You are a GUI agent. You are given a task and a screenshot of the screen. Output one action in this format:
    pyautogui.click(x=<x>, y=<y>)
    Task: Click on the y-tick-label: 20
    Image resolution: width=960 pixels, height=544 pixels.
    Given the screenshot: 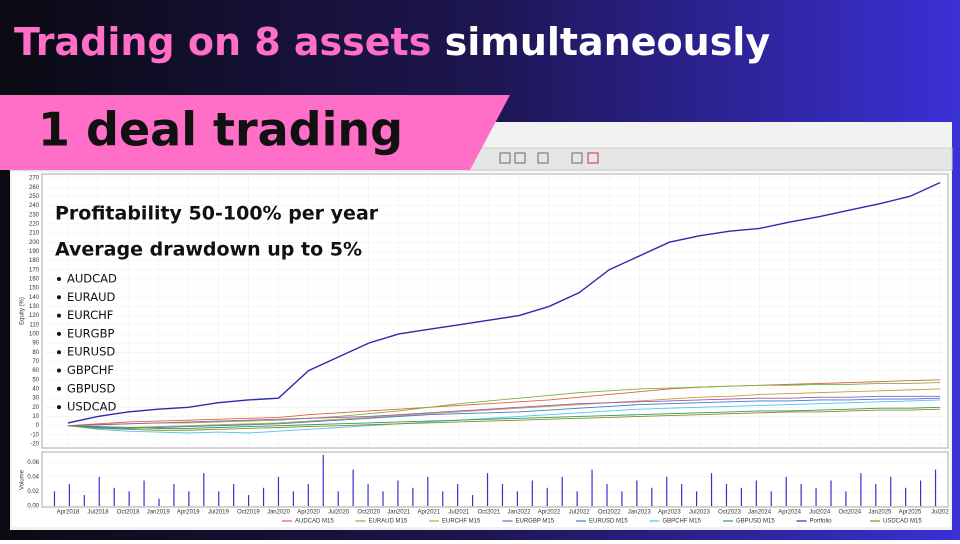 What is the action you would take?
    pyautogui.click(x=35, y=408)
    